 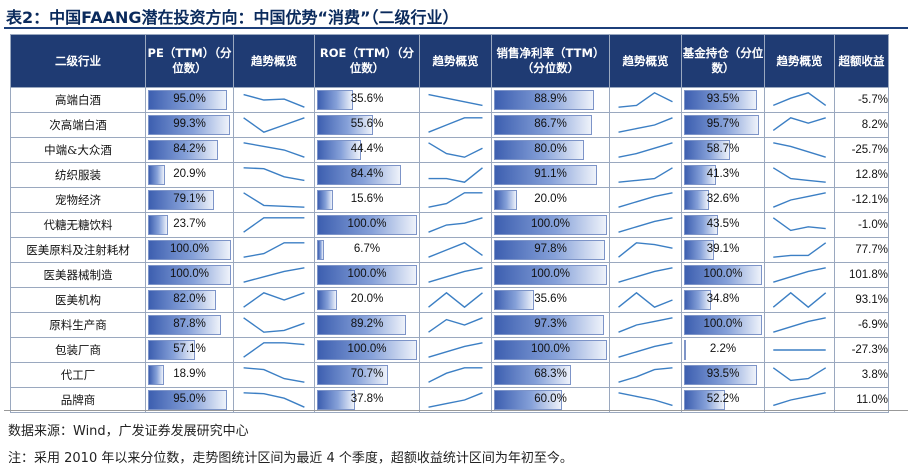 I want to click on footer-divider, so click(x=456, y=410).